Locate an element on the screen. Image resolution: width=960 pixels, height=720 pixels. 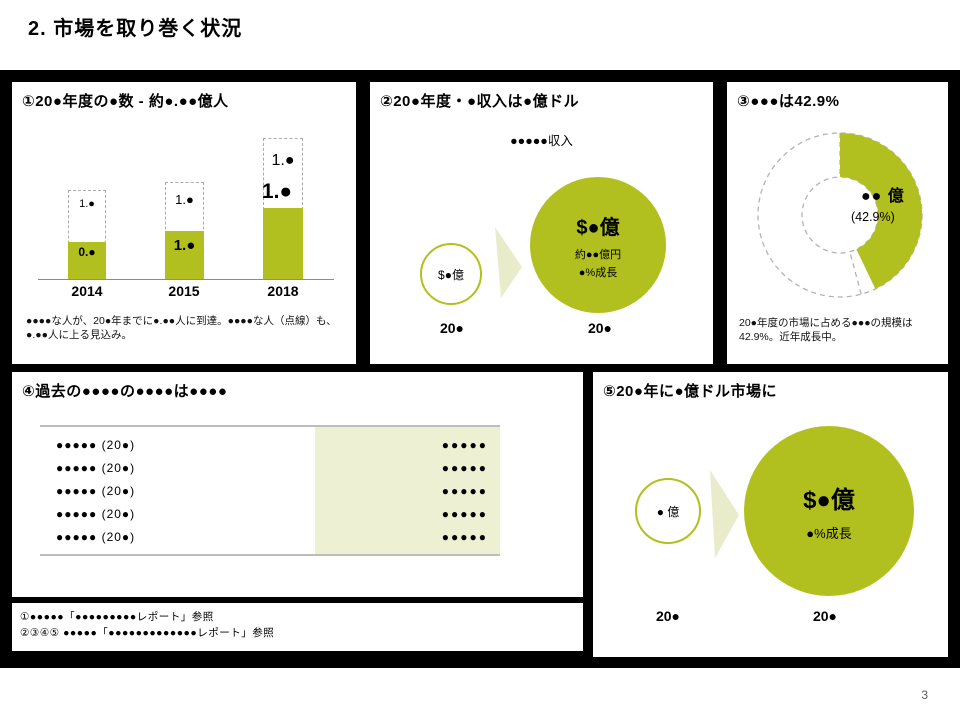
panel-5-year-left: 20● is located at coordinates (668, 616).